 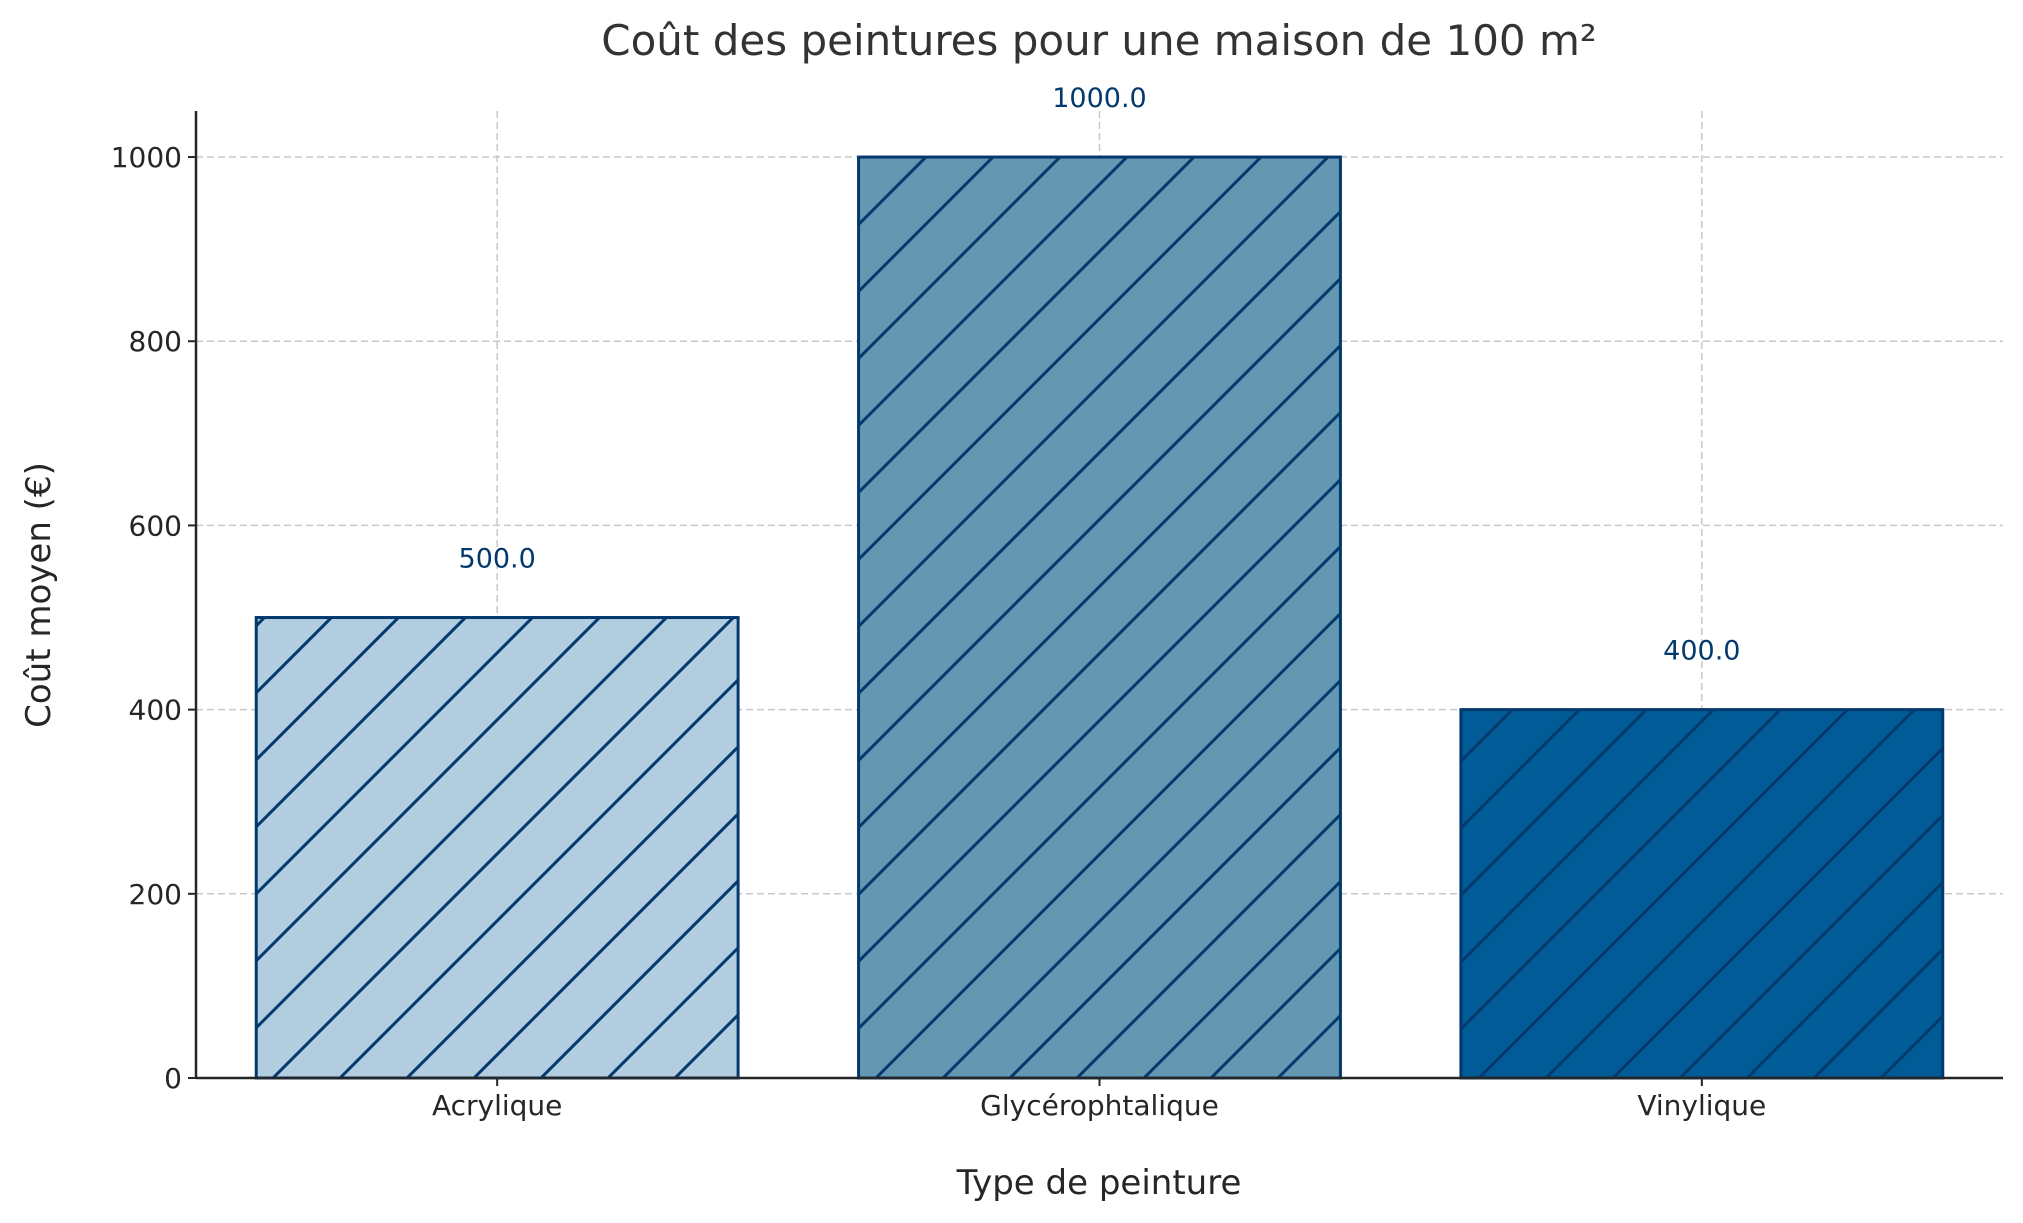 I want to click on x-tick-label: Acrylique, so click(x=497, y=1105).